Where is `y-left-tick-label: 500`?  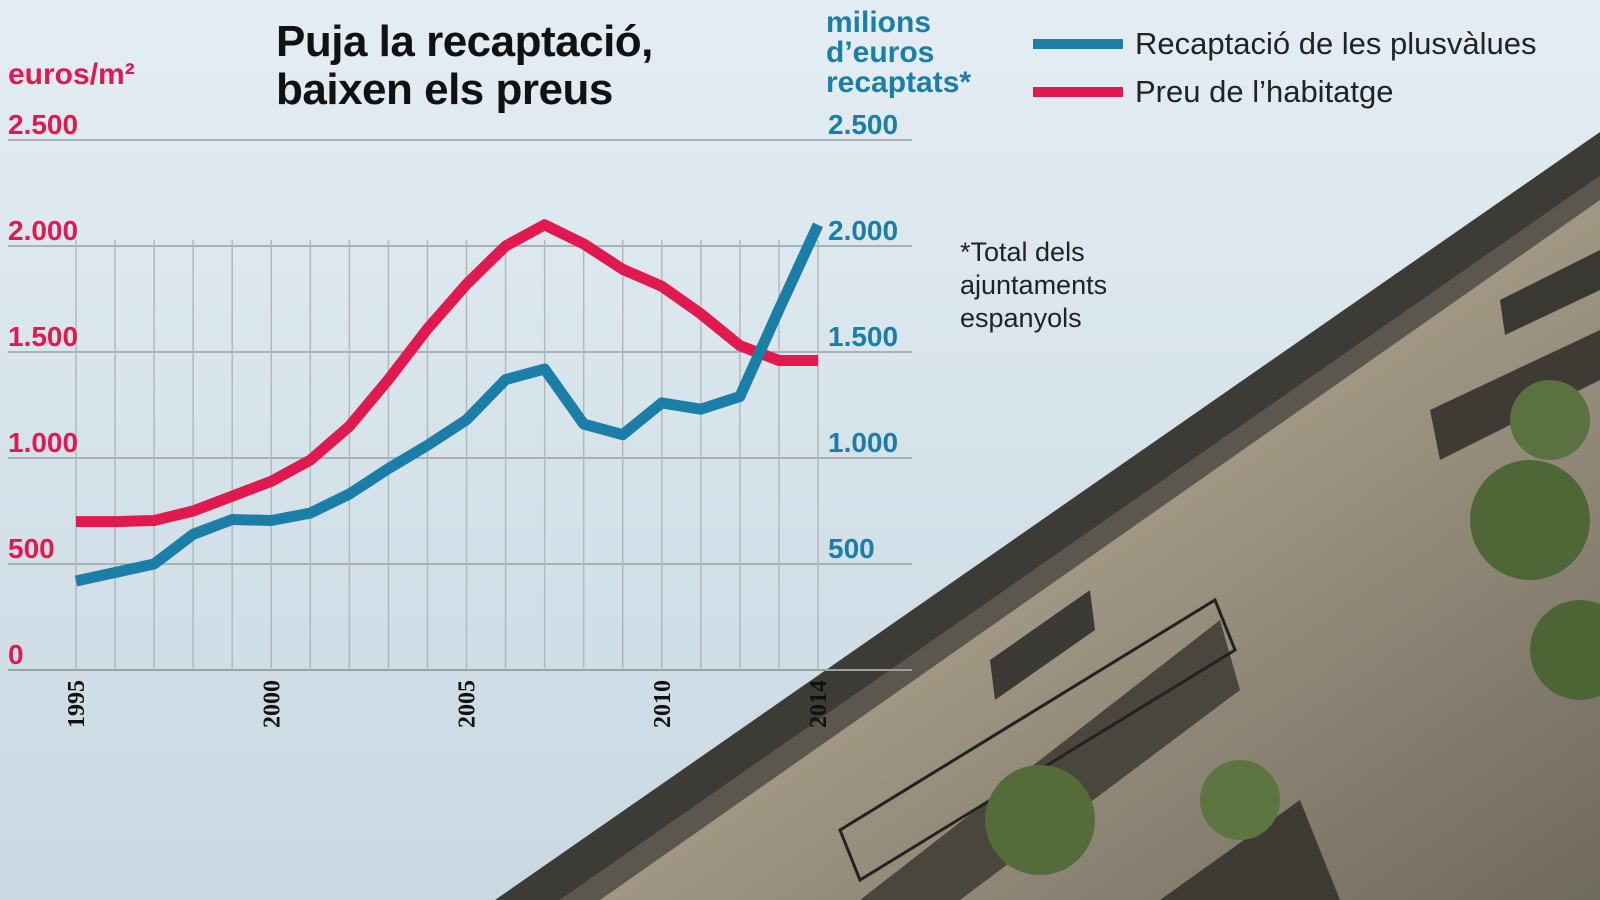
y-left-tick-label: 500 is located at coordinates (31, 548).